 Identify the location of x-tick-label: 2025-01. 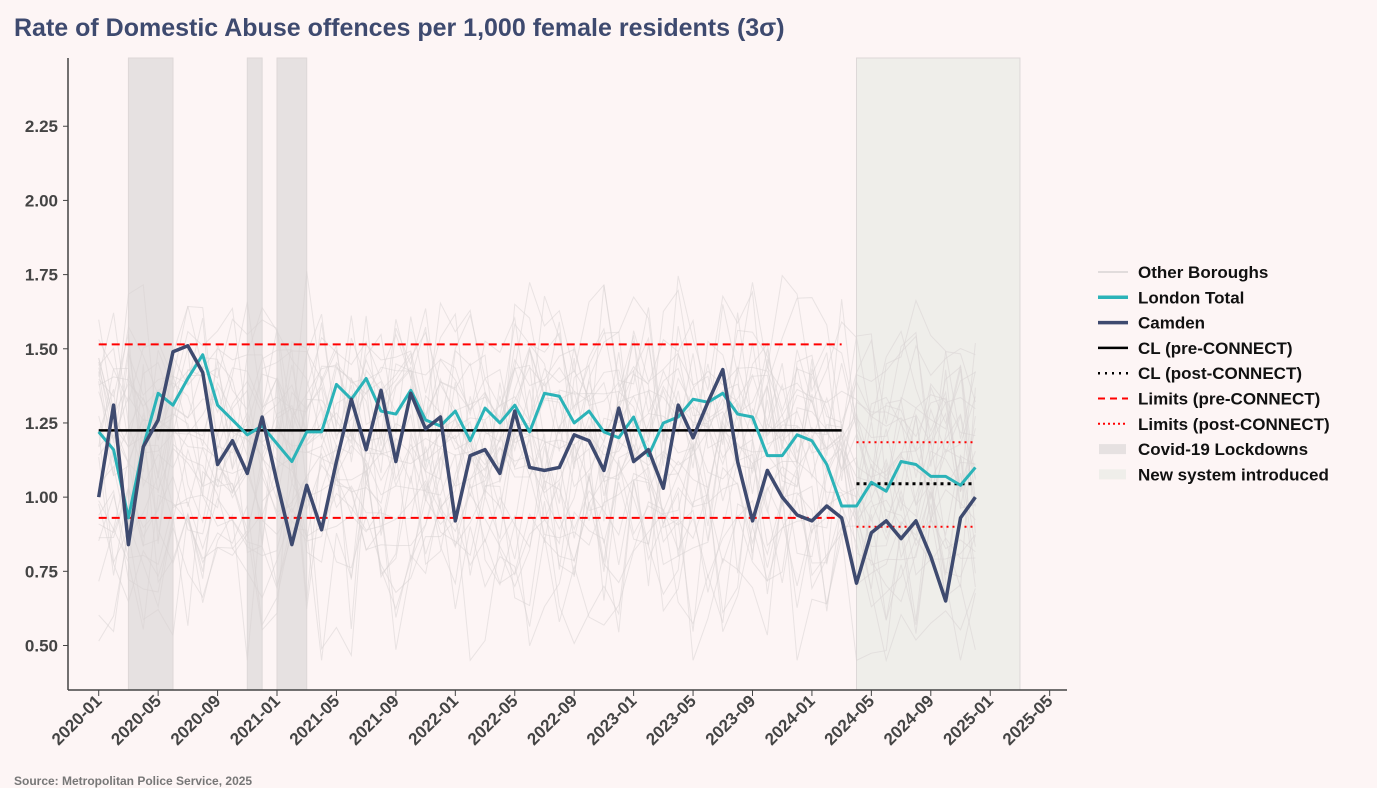
(969, 720).